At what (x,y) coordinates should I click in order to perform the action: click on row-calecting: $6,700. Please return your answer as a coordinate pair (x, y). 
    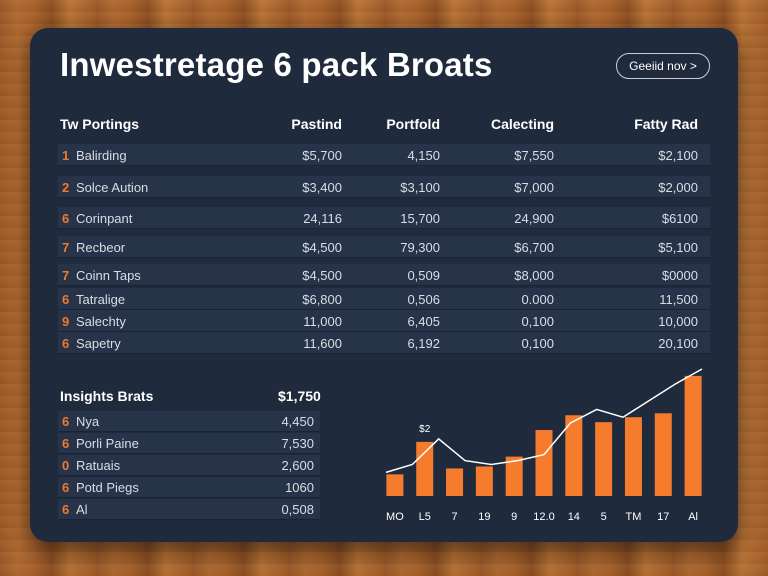
    Looking at the image, I should click on (534, 247).